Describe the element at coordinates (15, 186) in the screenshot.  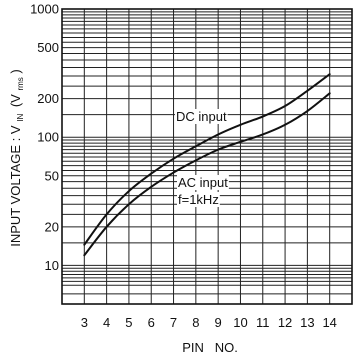
I see `y-axis-label-main: INPUT VOLTAGE : V` at that location.